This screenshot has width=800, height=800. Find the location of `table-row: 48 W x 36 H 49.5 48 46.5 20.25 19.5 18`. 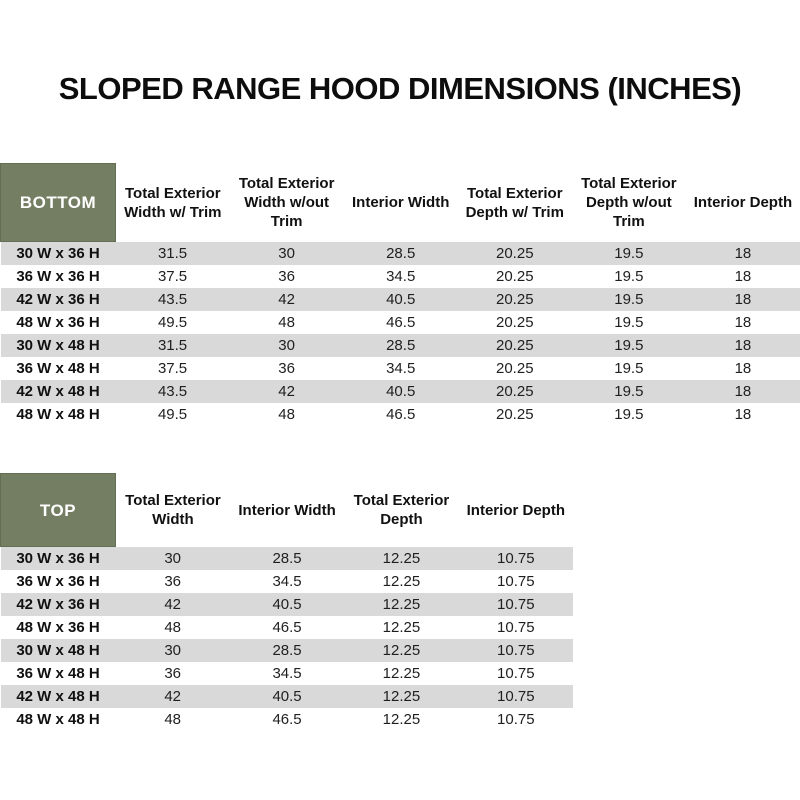

table-row: 48 W x 36 H 49.5 48 46.5 20.25 19.5 18 is located at coordinates (400, 322).